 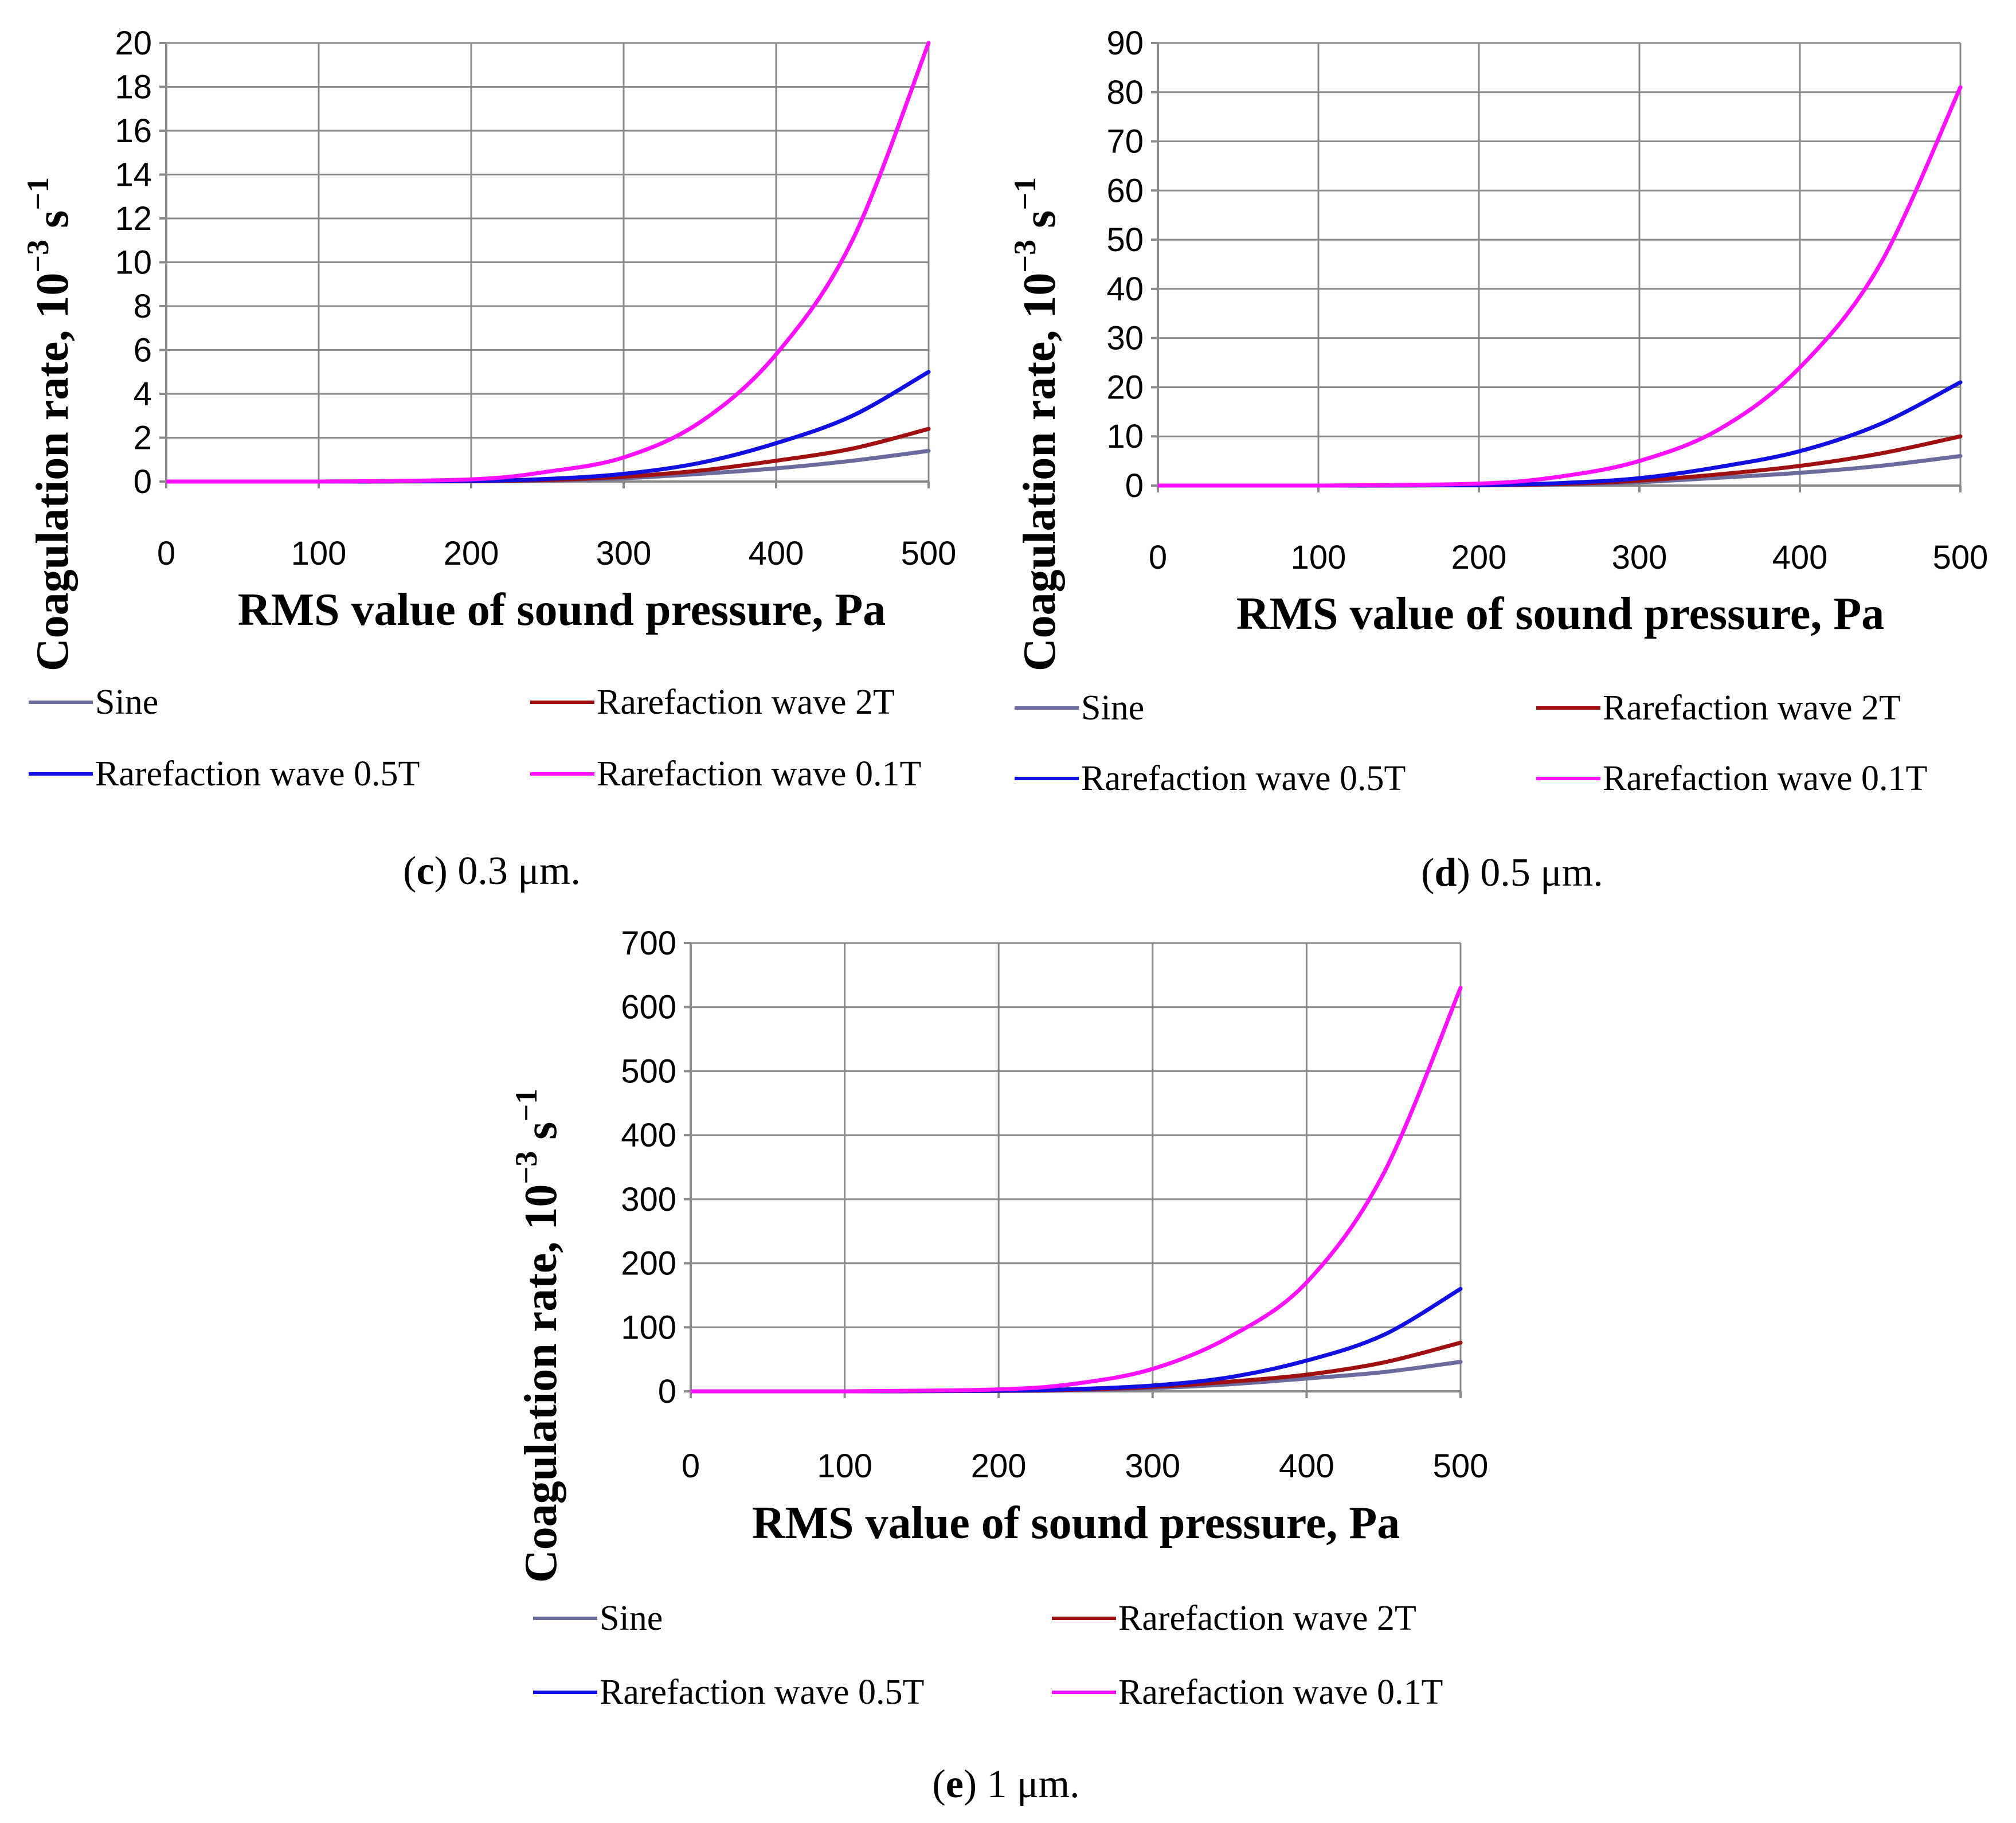 What do you see at coordinates (1125, 387) in the screenshot?
I see `y-tick-label: 20` at bounding box center [1125, 387].